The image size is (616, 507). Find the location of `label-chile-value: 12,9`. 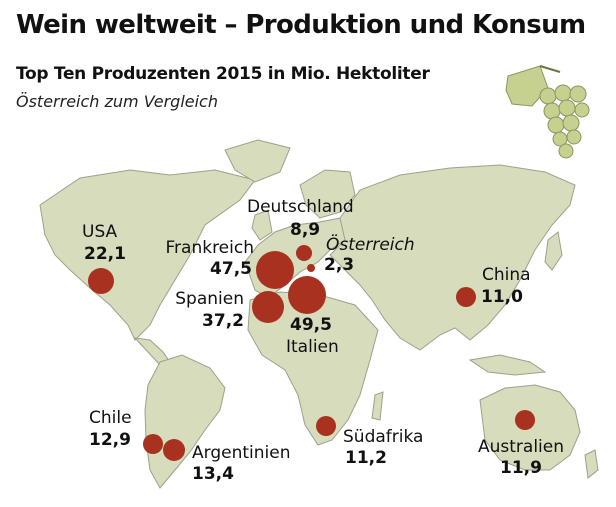

label-chile-value: 12,9 is located at coordinates (110, 440).